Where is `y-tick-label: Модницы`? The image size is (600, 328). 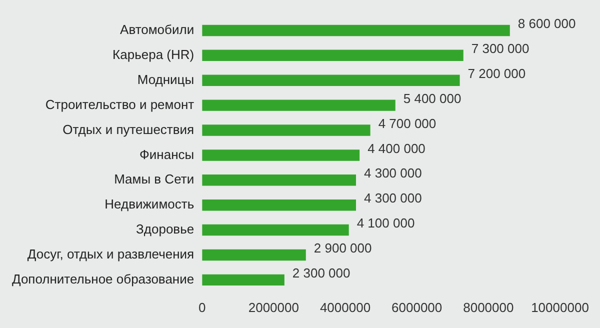
y-tick-label: Модницы is located at coordinates (165, 79).